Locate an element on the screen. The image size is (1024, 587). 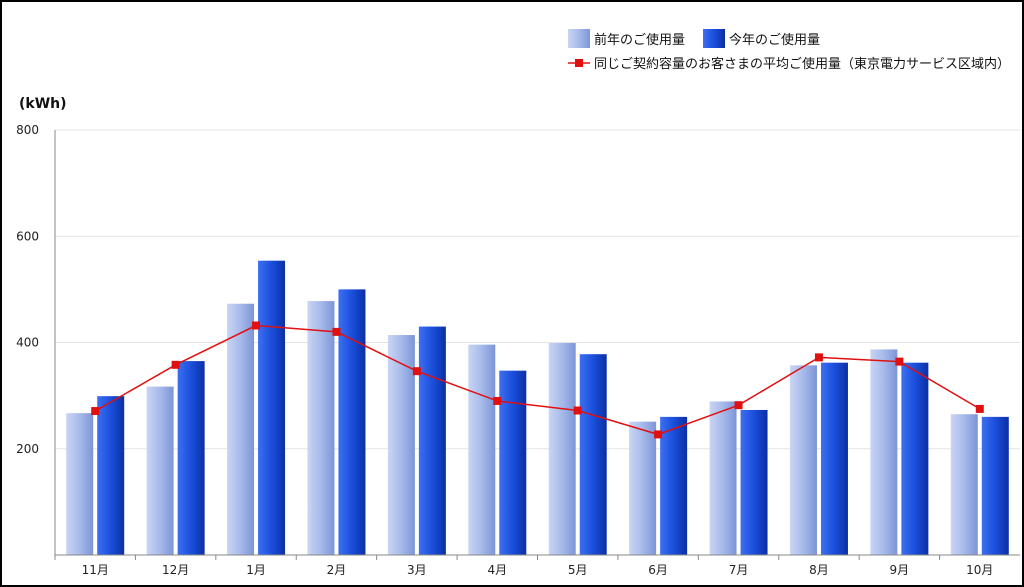
y-tick-label: 400 is located at coordinates (27, 343).